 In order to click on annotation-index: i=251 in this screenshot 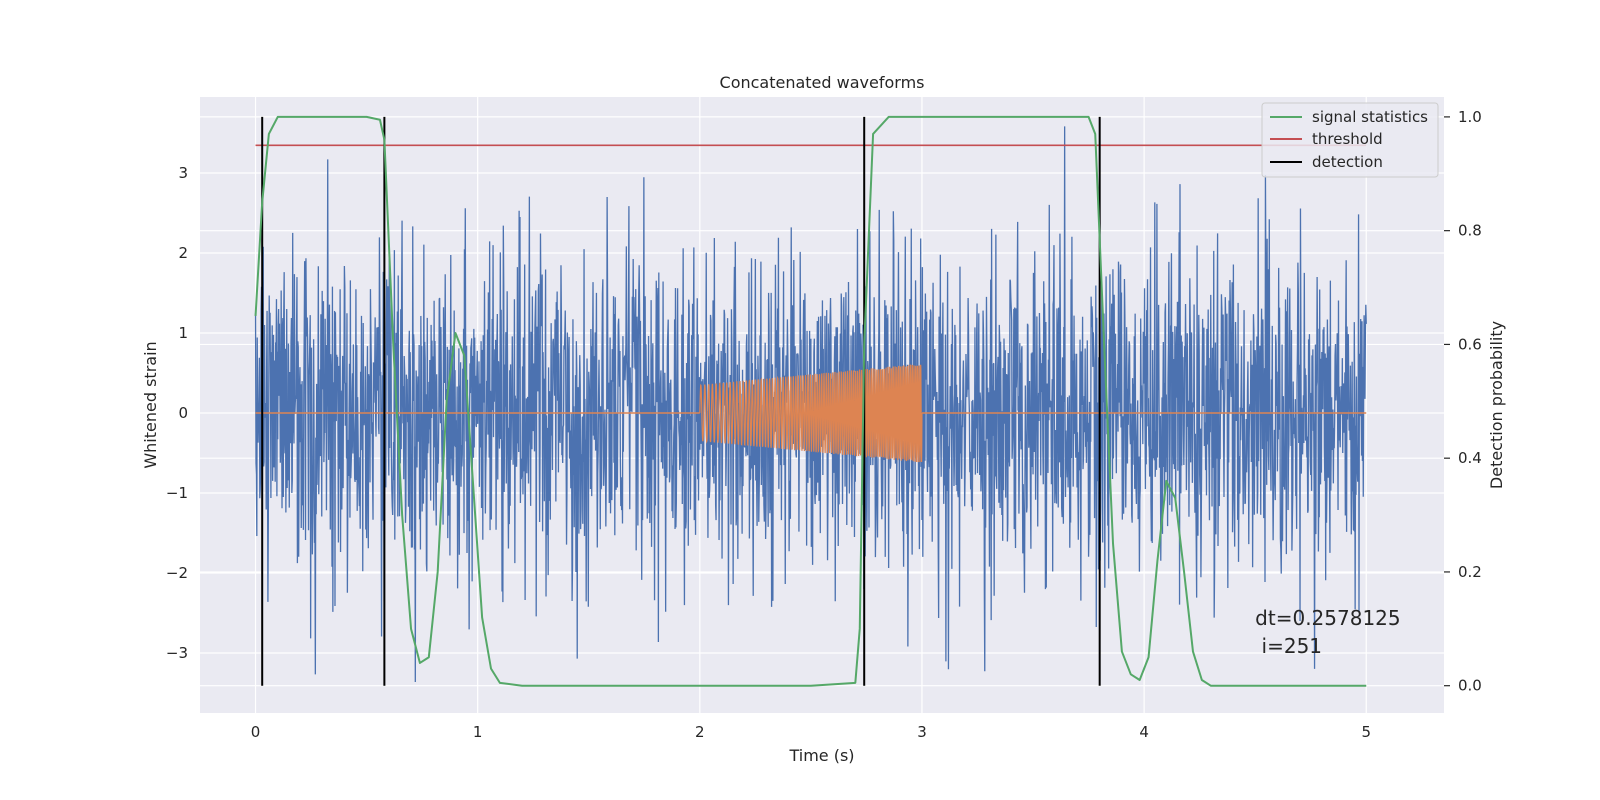, I will do `click(1288, 646)`.